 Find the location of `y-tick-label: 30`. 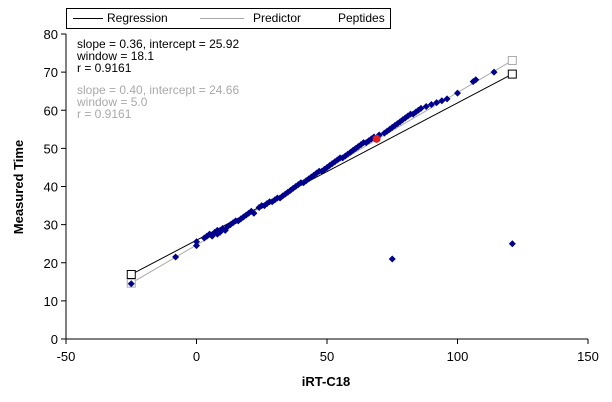

y-tick-label: 30 is located at coordinates (51, 225).